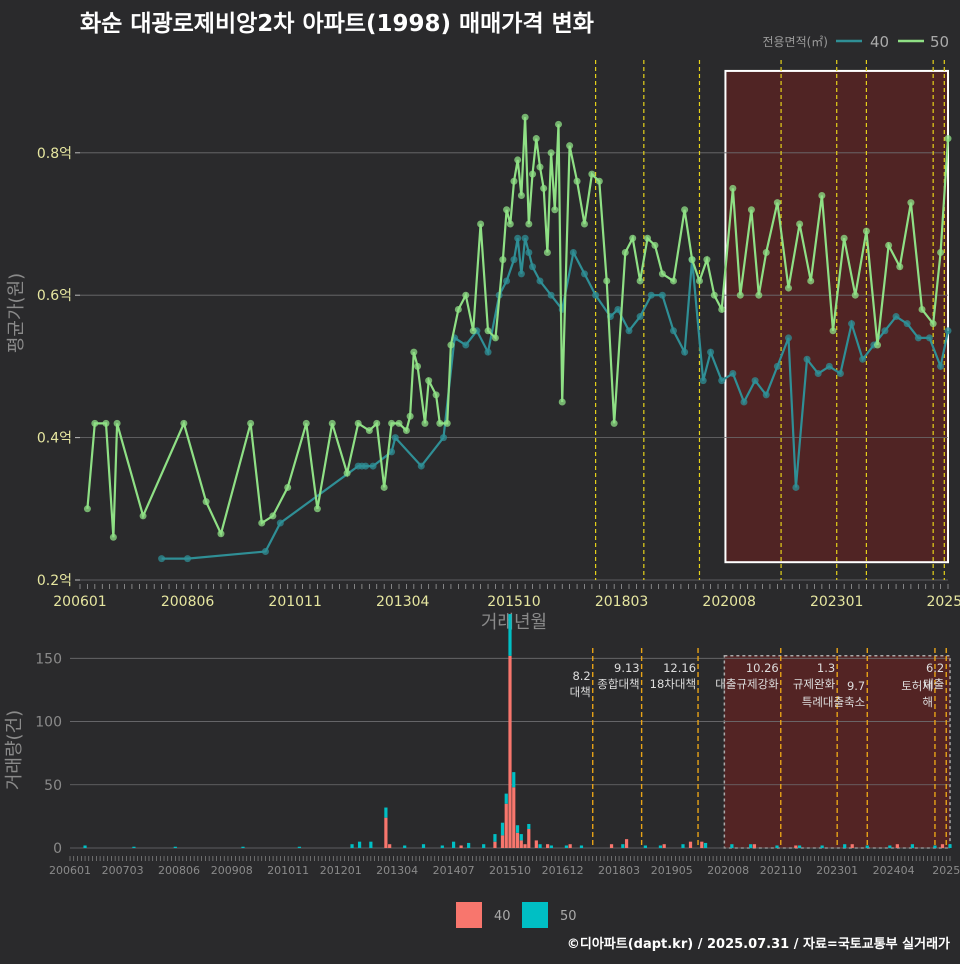 This screenshot has height=964, width=960. Describe the element at coordinates (927, 702) in the screenshot. I see `policy-annotation-line: 해` at that location.